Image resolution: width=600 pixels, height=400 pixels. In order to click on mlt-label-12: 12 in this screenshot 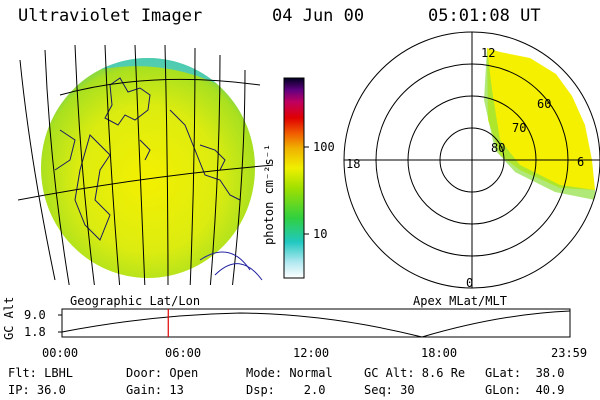, I will do `click(488, 53)`.